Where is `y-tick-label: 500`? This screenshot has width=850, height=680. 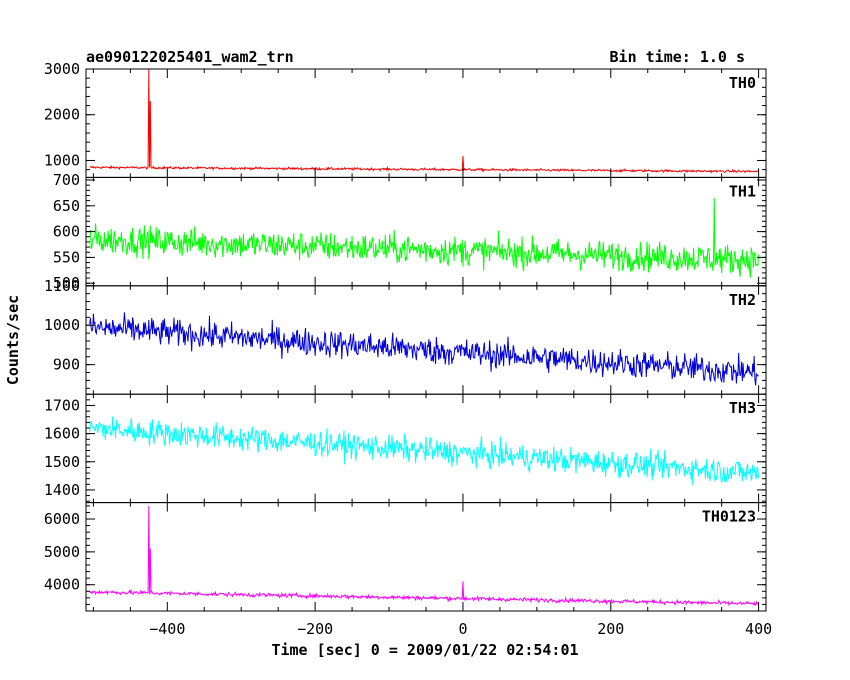
y-tick-label: 500 is located at coordinates (66, 283).